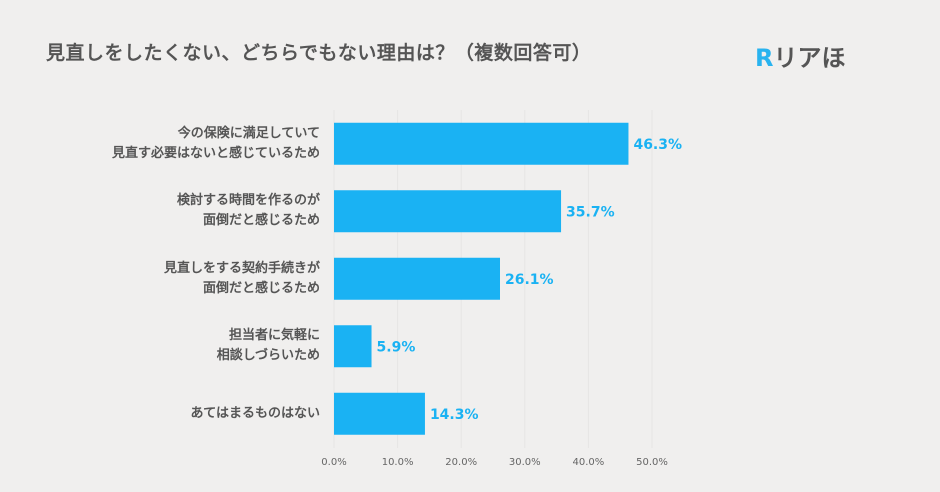 Image resolution: width=940 pixels, height=492 pixels. I want to click on x-tick-label: 50.0%, so click(652, 462).